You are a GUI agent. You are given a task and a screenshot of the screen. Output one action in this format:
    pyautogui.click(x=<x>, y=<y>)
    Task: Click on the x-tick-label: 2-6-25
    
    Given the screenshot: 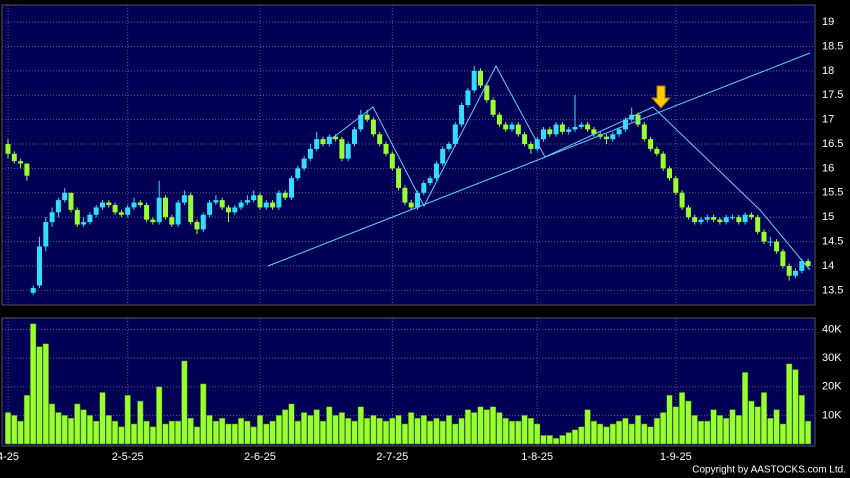 What is the action you would take?
    pyautogui.click(x=260, y=457)
    